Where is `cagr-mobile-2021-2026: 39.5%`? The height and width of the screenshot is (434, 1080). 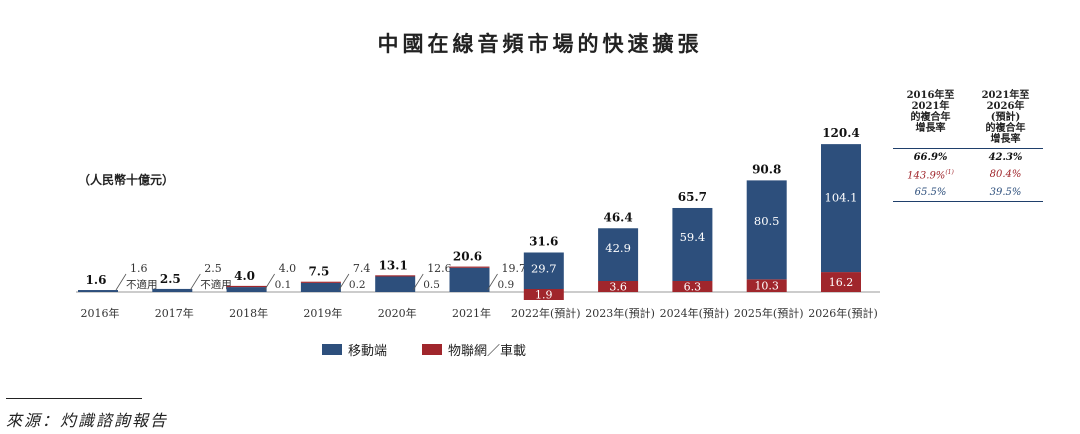
cagr-mobile-2021-2026: 39.5% is located at coordinates (1005, 193).